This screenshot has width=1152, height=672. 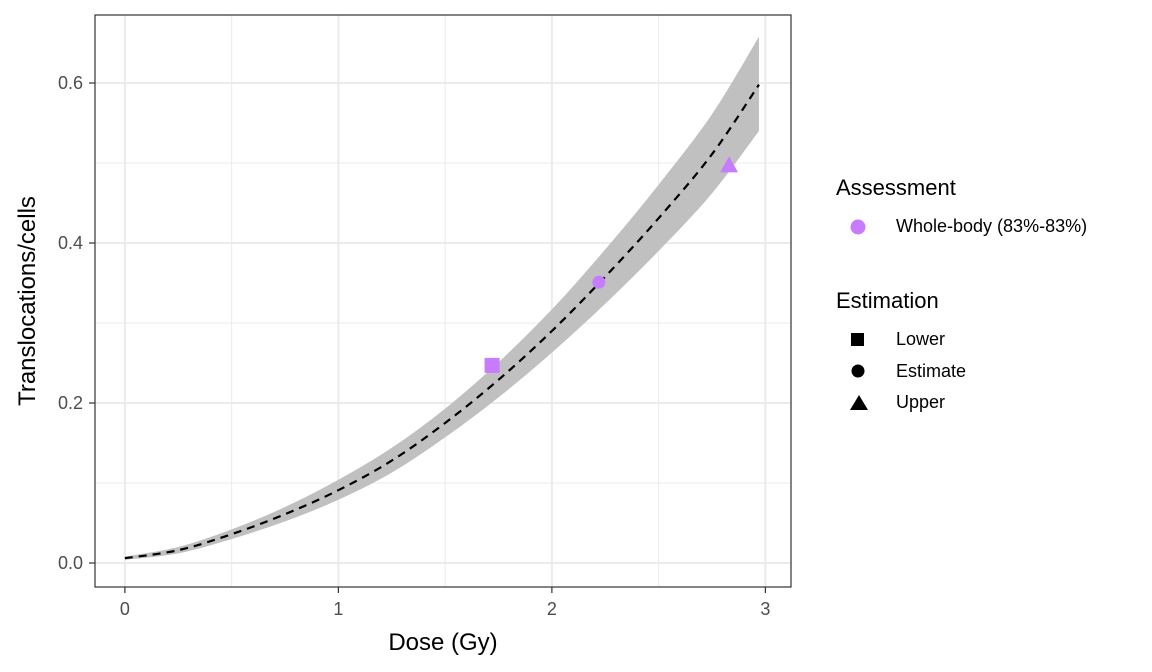 What do you see at coordinates (858, 340) in the screenshot?
I see `square-marker-icon` at bounding box center [858, 340].